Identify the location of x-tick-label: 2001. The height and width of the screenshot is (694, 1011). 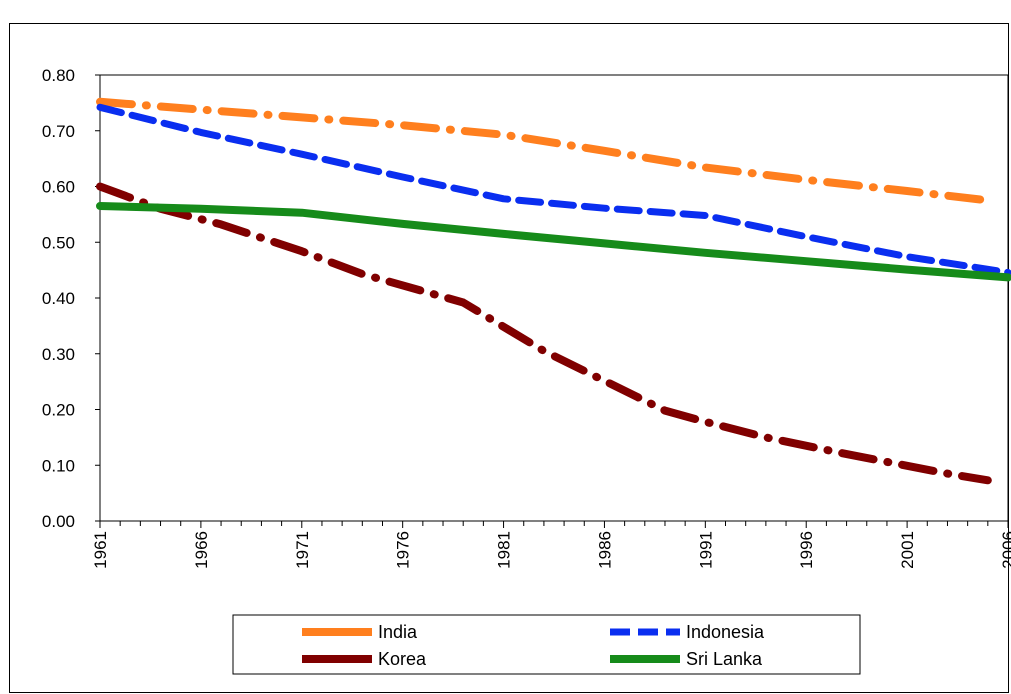
(907, 550).